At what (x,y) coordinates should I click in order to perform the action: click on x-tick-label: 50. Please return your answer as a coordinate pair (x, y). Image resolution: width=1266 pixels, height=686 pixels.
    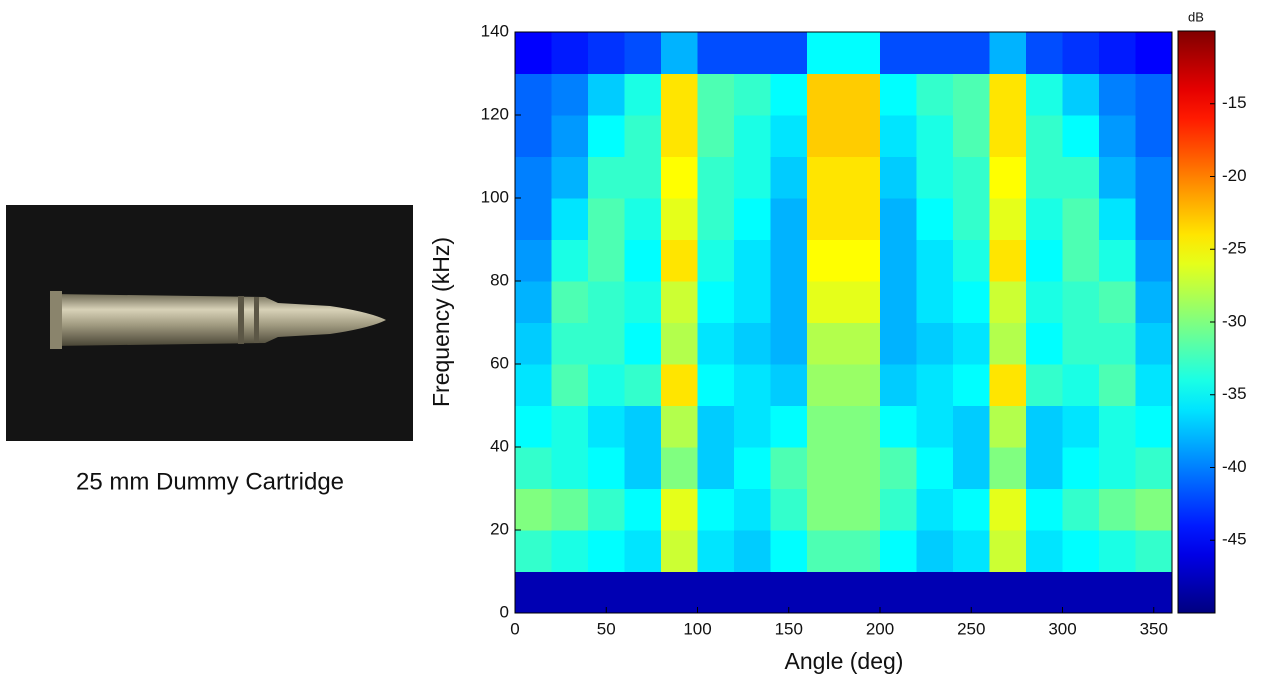
    Looking at the image, I should click on (606, 628).